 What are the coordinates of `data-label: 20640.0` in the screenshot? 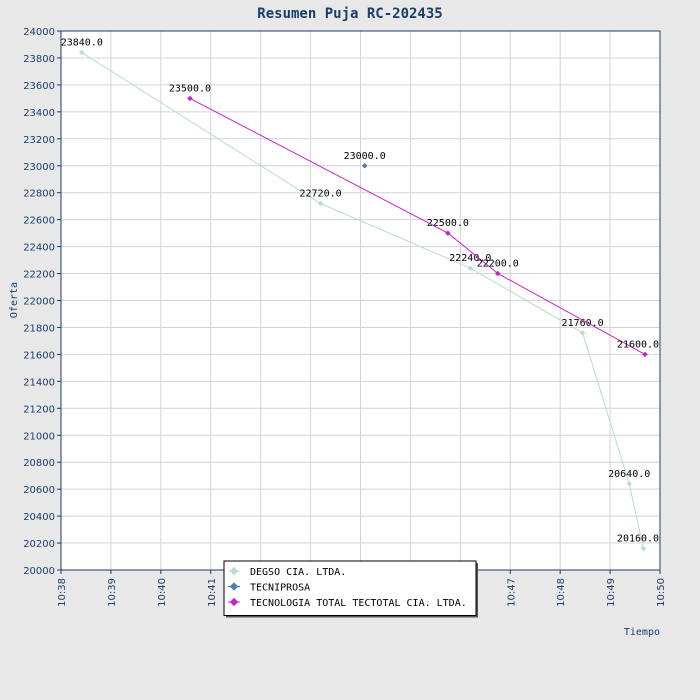 It's located at (629, 474).